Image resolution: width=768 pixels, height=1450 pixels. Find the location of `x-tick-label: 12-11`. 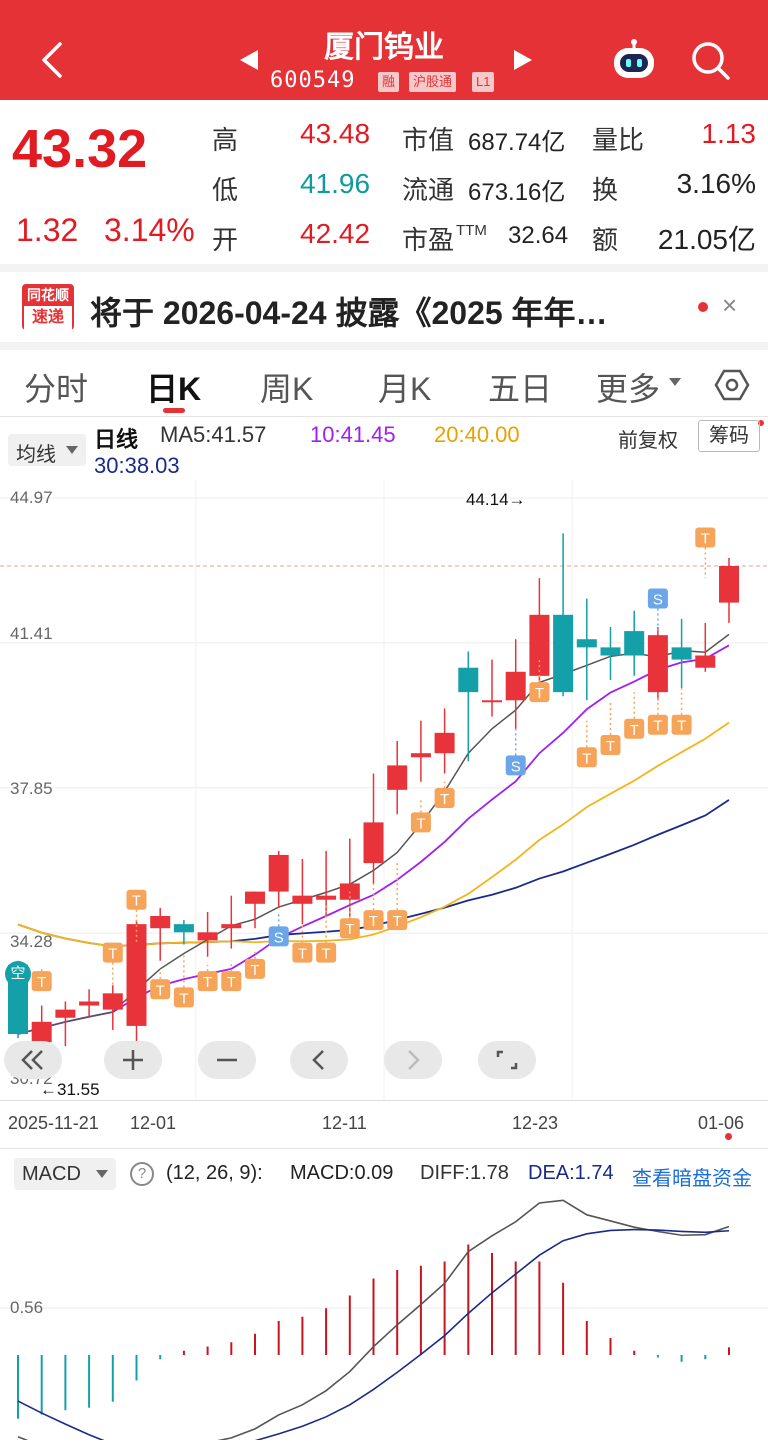

x-tick-label: 12-11 is located at coordinates (344, 1123).